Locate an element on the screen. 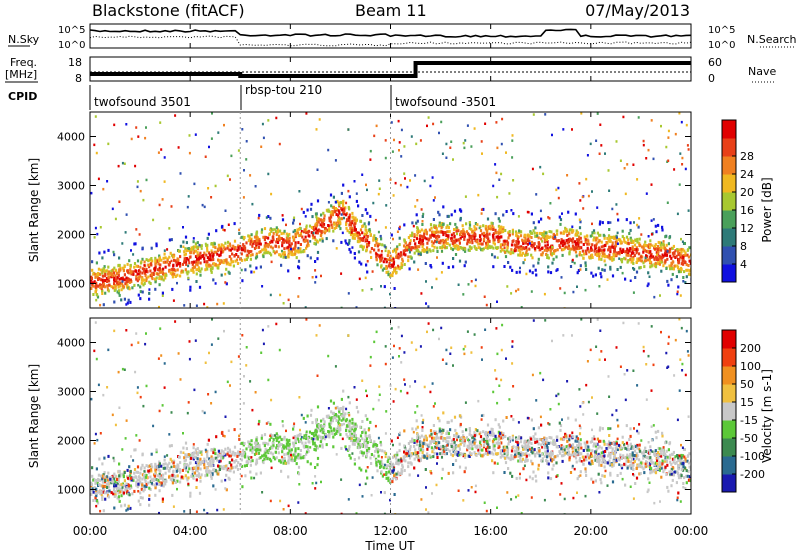  power-colorbar-tick-label: 24 is located at coordinates (747, 174).